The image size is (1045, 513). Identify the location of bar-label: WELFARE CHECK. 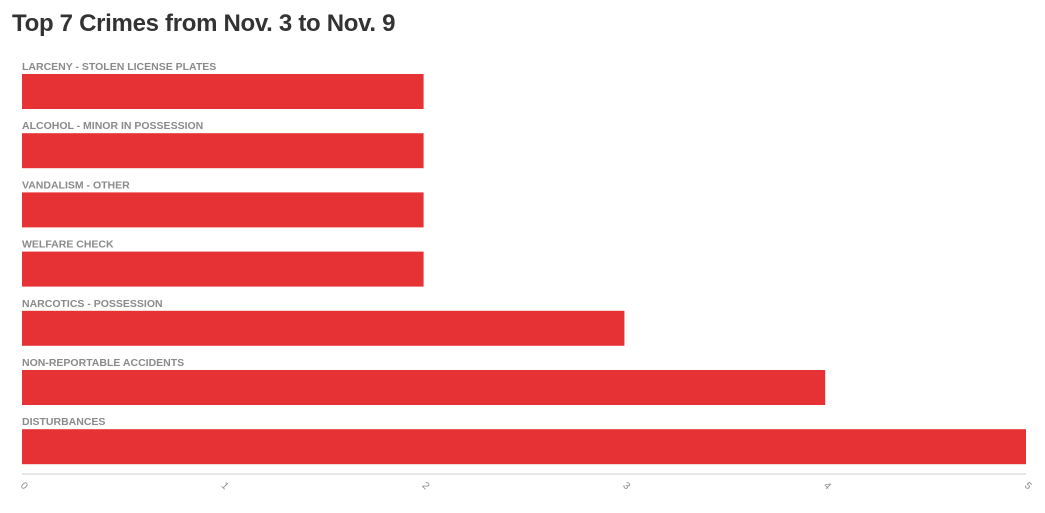
(68, 245).